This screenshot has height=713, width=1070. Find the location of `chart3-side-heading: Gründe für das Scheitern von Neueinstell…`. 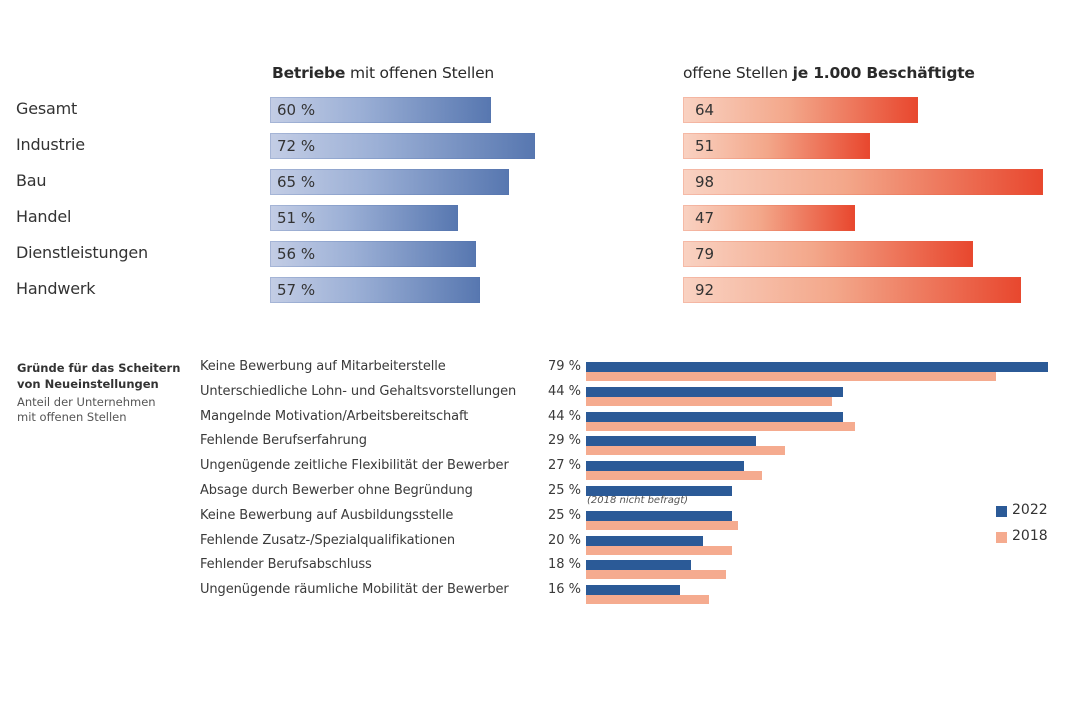

chart3-side-heading: Gründe für das Scheitern von Neueinstell… is located at coordinates (102, 392).